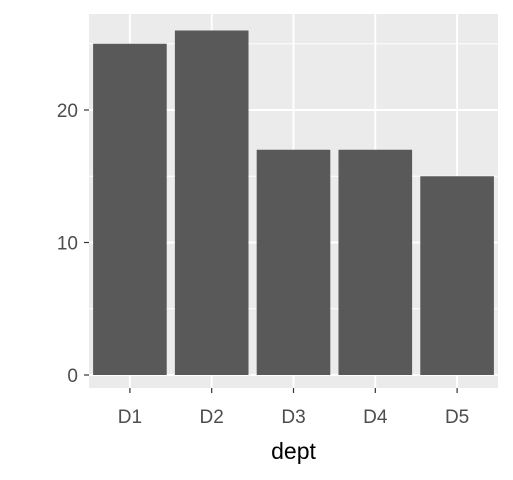  I want to click on x-tick-label-d5: D5, so click(457, 417).